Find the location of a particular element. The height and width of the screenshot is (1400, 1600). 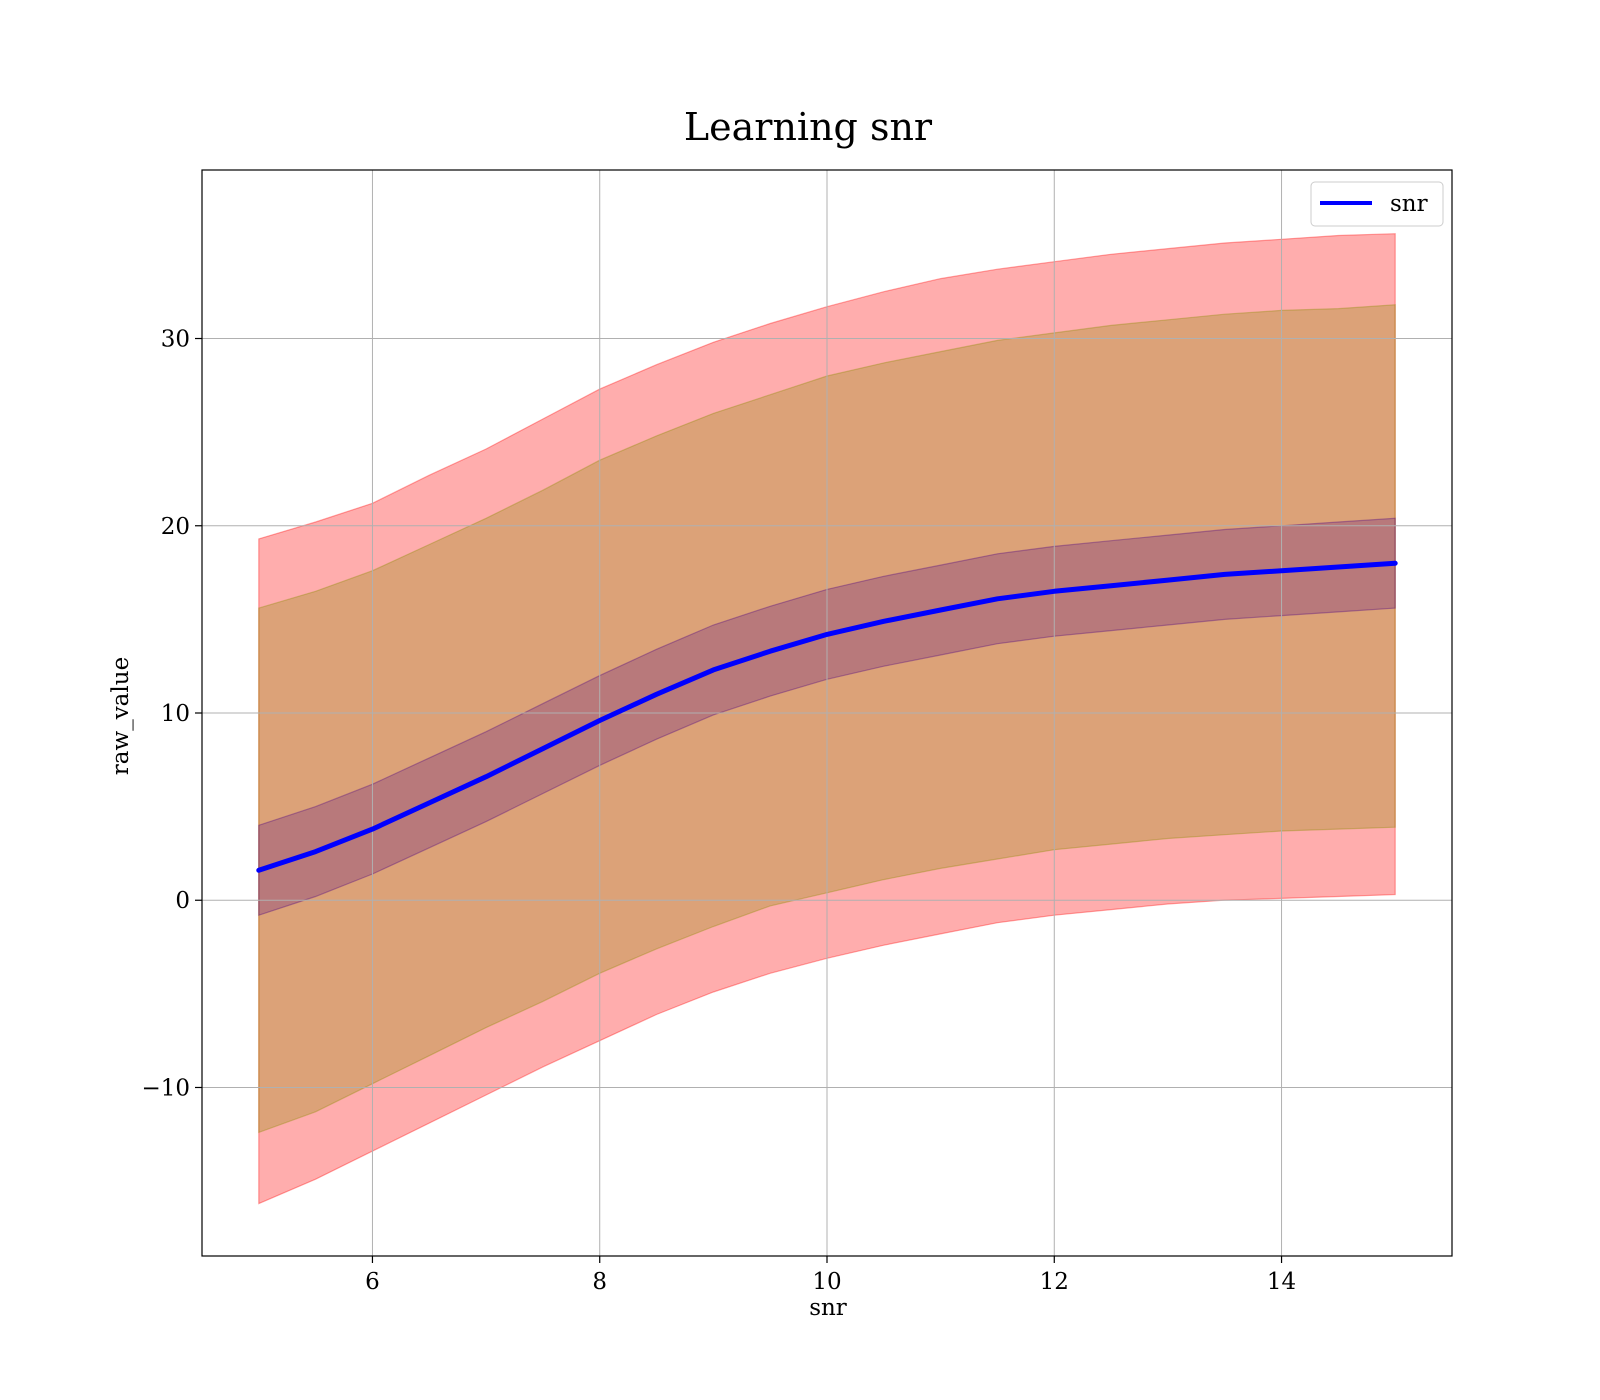

legend: snr is located at coordinates (1377, 204).